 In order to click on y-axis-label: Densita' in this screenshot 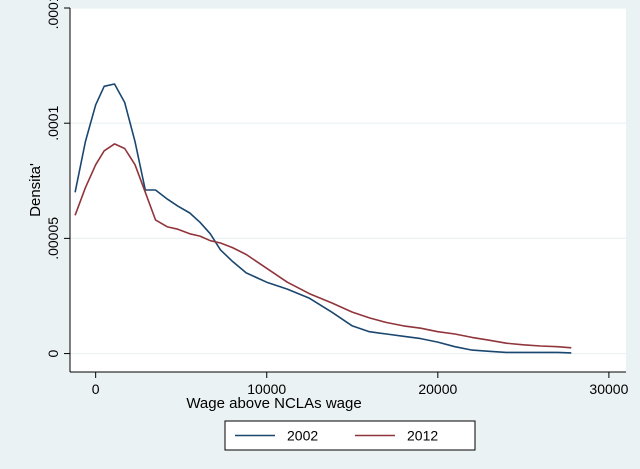, I will do `click(35, 190)`.